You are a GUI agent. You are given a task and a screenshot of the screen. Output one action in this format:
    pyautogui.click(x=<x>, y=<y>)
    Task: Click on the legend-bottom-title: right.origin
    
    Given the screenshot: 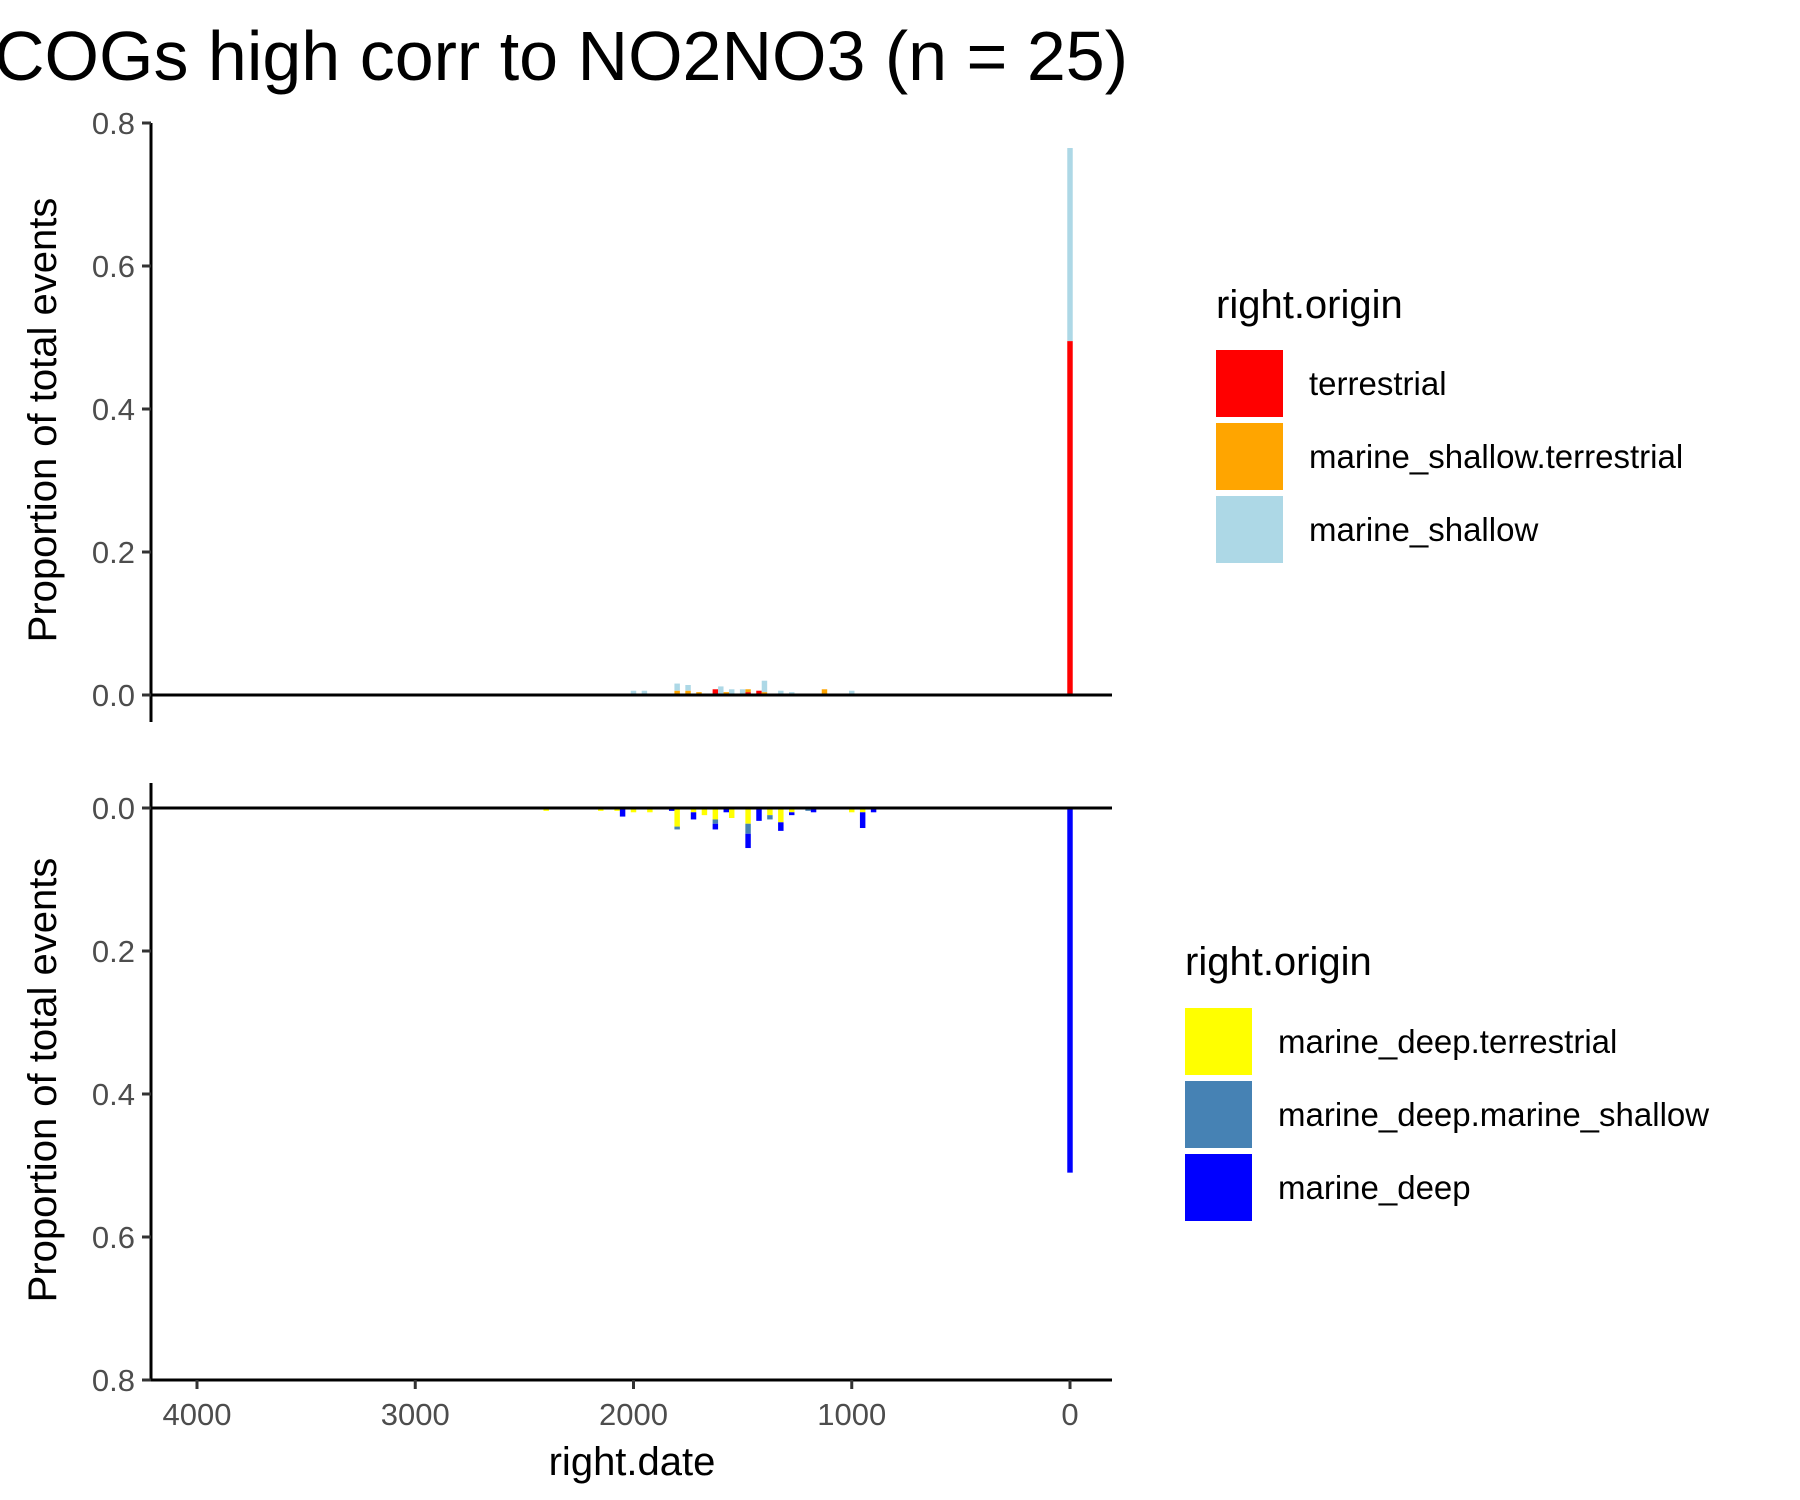 What is the action you would take?
    pyautogui.click(x=1278, y=962)
    